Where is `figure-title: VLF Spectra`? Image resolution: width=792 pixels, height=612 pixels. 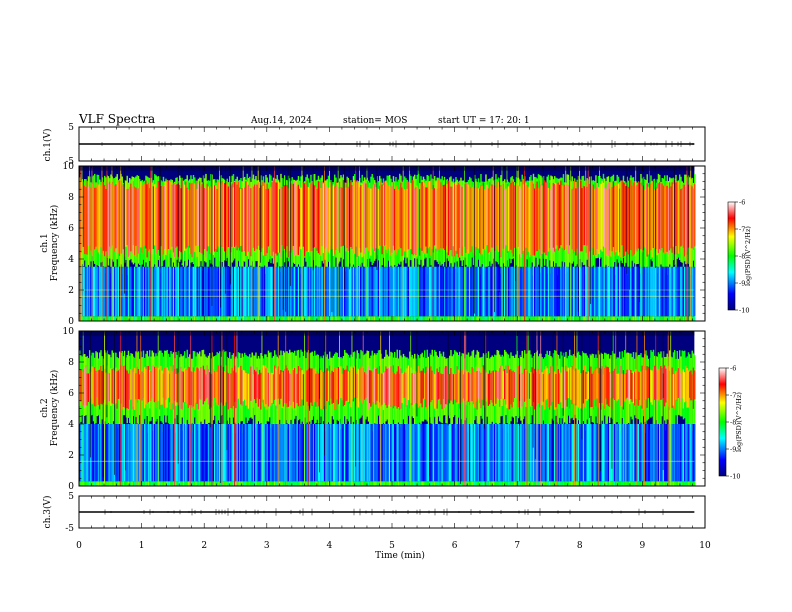
figure-title: VLF Spectra is located at coordinates (116, 119).